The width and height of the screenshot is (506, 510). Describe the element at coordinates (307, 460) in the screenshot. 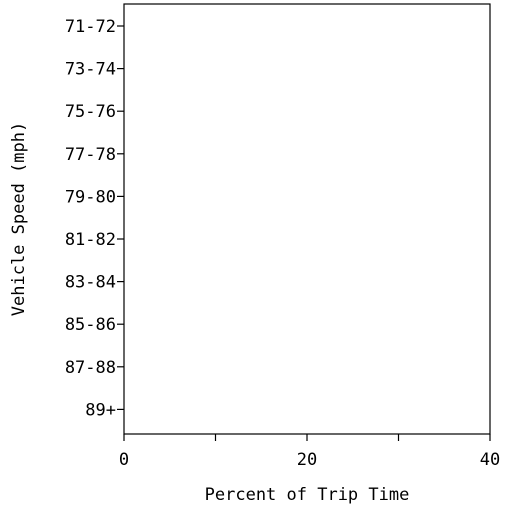

I see `x-tick-label: 20` at that location.